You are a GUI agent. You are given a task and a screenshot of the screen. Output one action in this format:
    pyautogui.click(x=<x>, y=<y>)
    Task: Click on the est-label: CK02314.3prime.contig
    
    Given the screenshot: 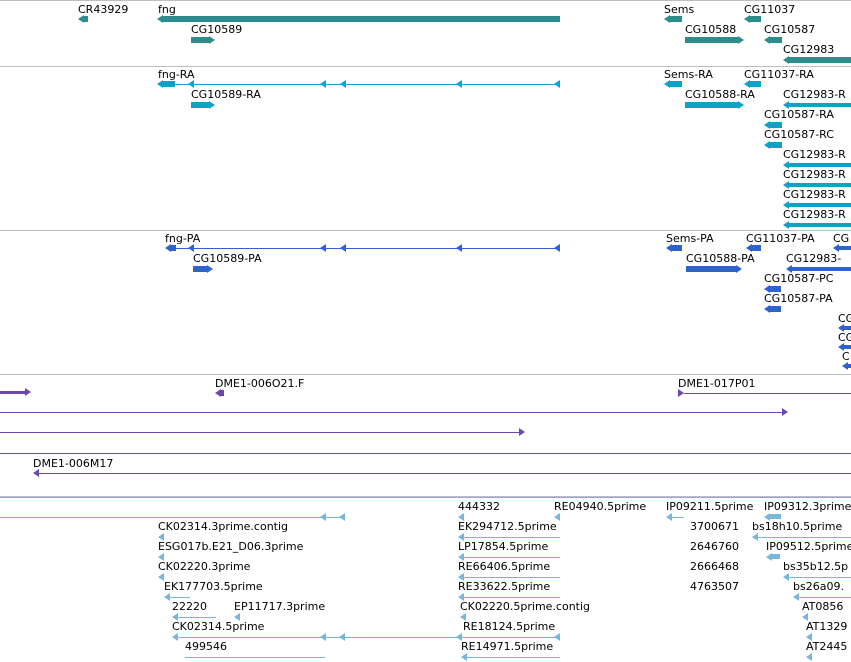 What is the action you would take?
    pyautogui.click(x=223, y=526)
    